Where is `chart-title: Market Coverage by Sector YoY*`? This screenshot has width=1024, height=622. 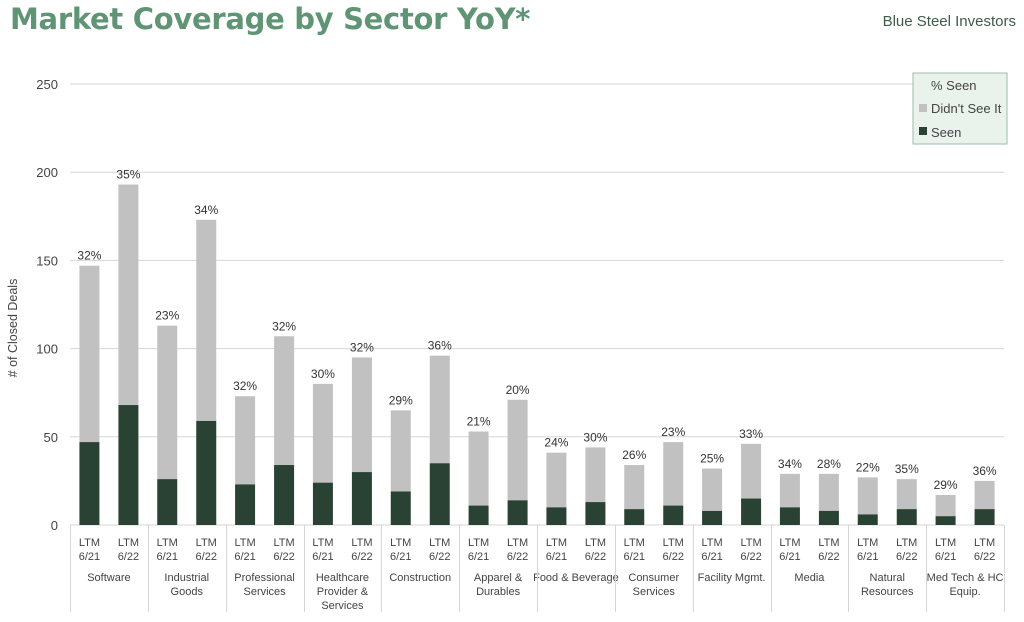 chart-title: Market Coverage by Sector YoY* is located at coordinates (270, 19).